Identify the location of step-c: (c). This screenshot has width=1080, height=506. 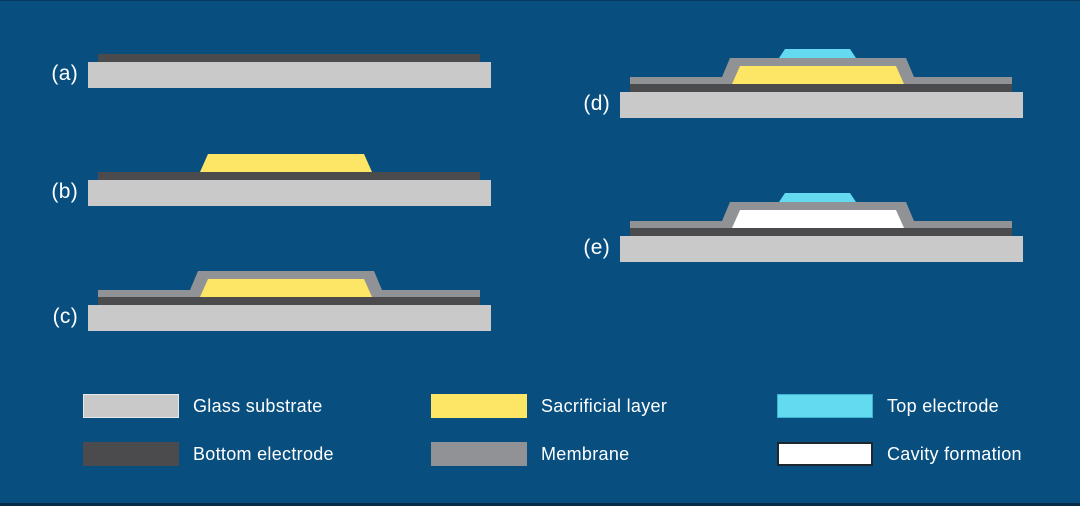
(268, 292).